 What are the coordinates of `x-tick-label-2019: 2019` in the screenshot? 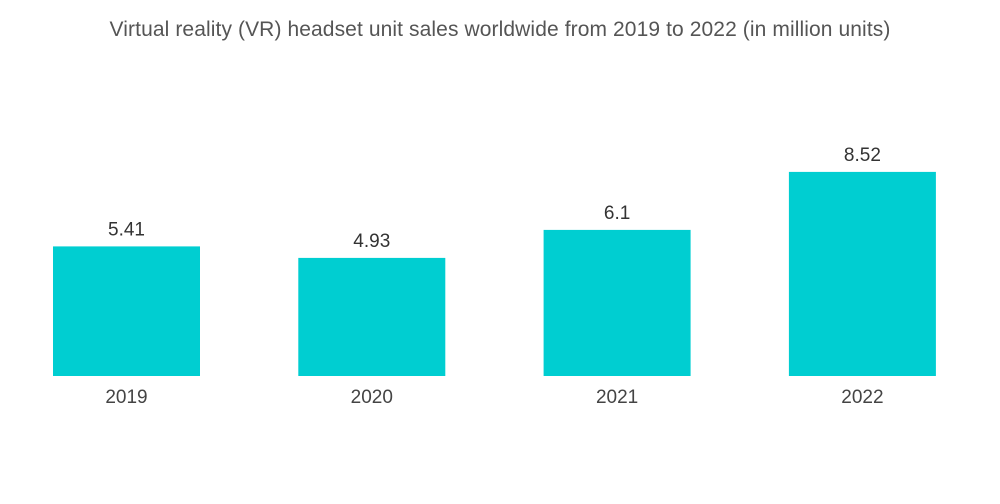 It's located at (126, 397).